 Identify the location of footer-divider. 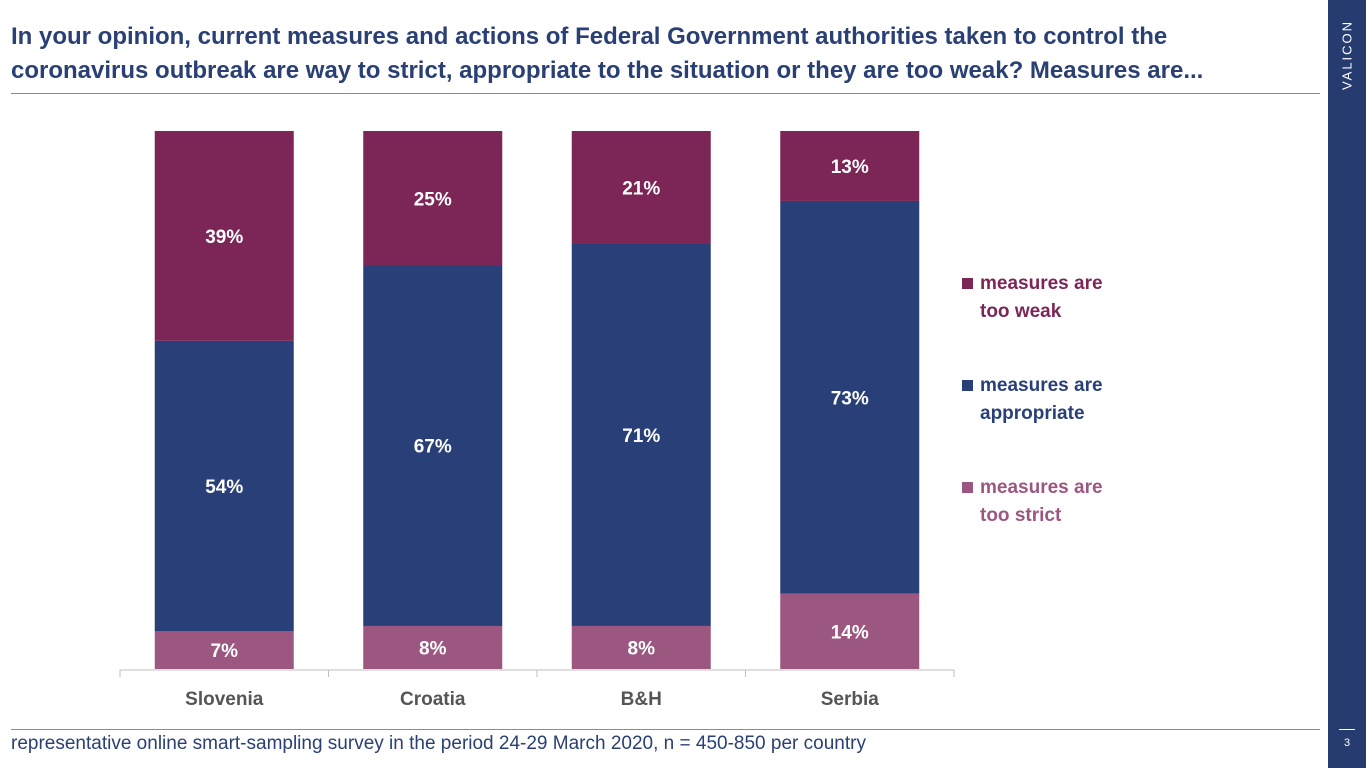
(665, 729).